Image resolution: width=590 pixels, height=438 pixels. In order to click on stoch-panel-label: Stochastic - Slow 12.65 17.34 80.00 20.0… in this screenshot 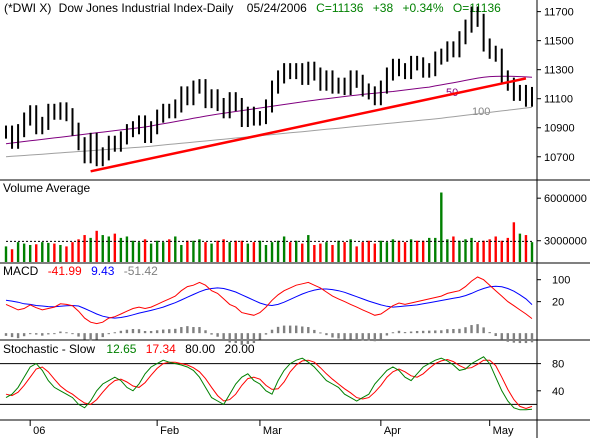, I will do `click(129, 349)`.